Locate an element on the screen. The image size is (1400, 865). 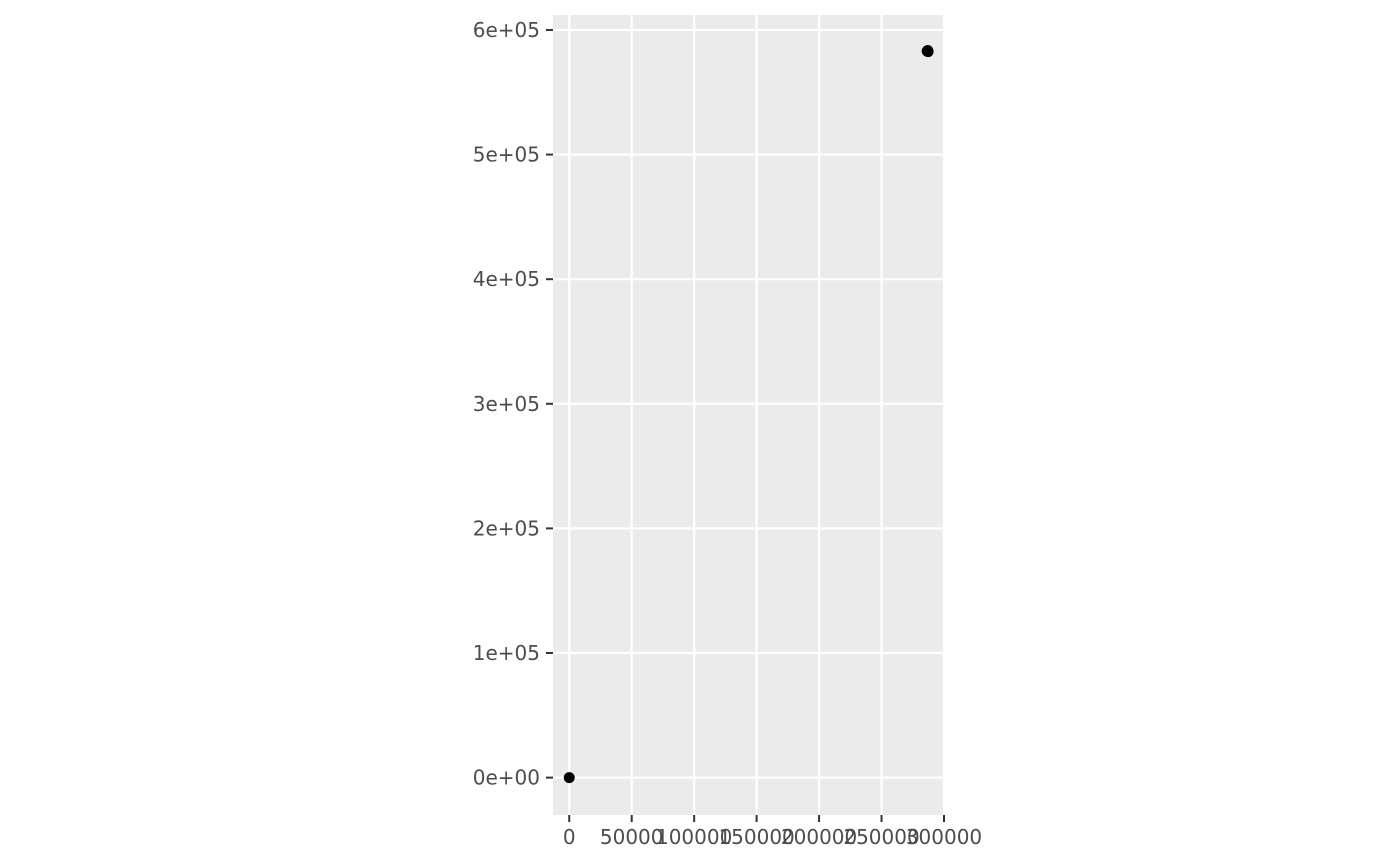
y-tick-label: 0e+00 is located at coordinates (506, 778).